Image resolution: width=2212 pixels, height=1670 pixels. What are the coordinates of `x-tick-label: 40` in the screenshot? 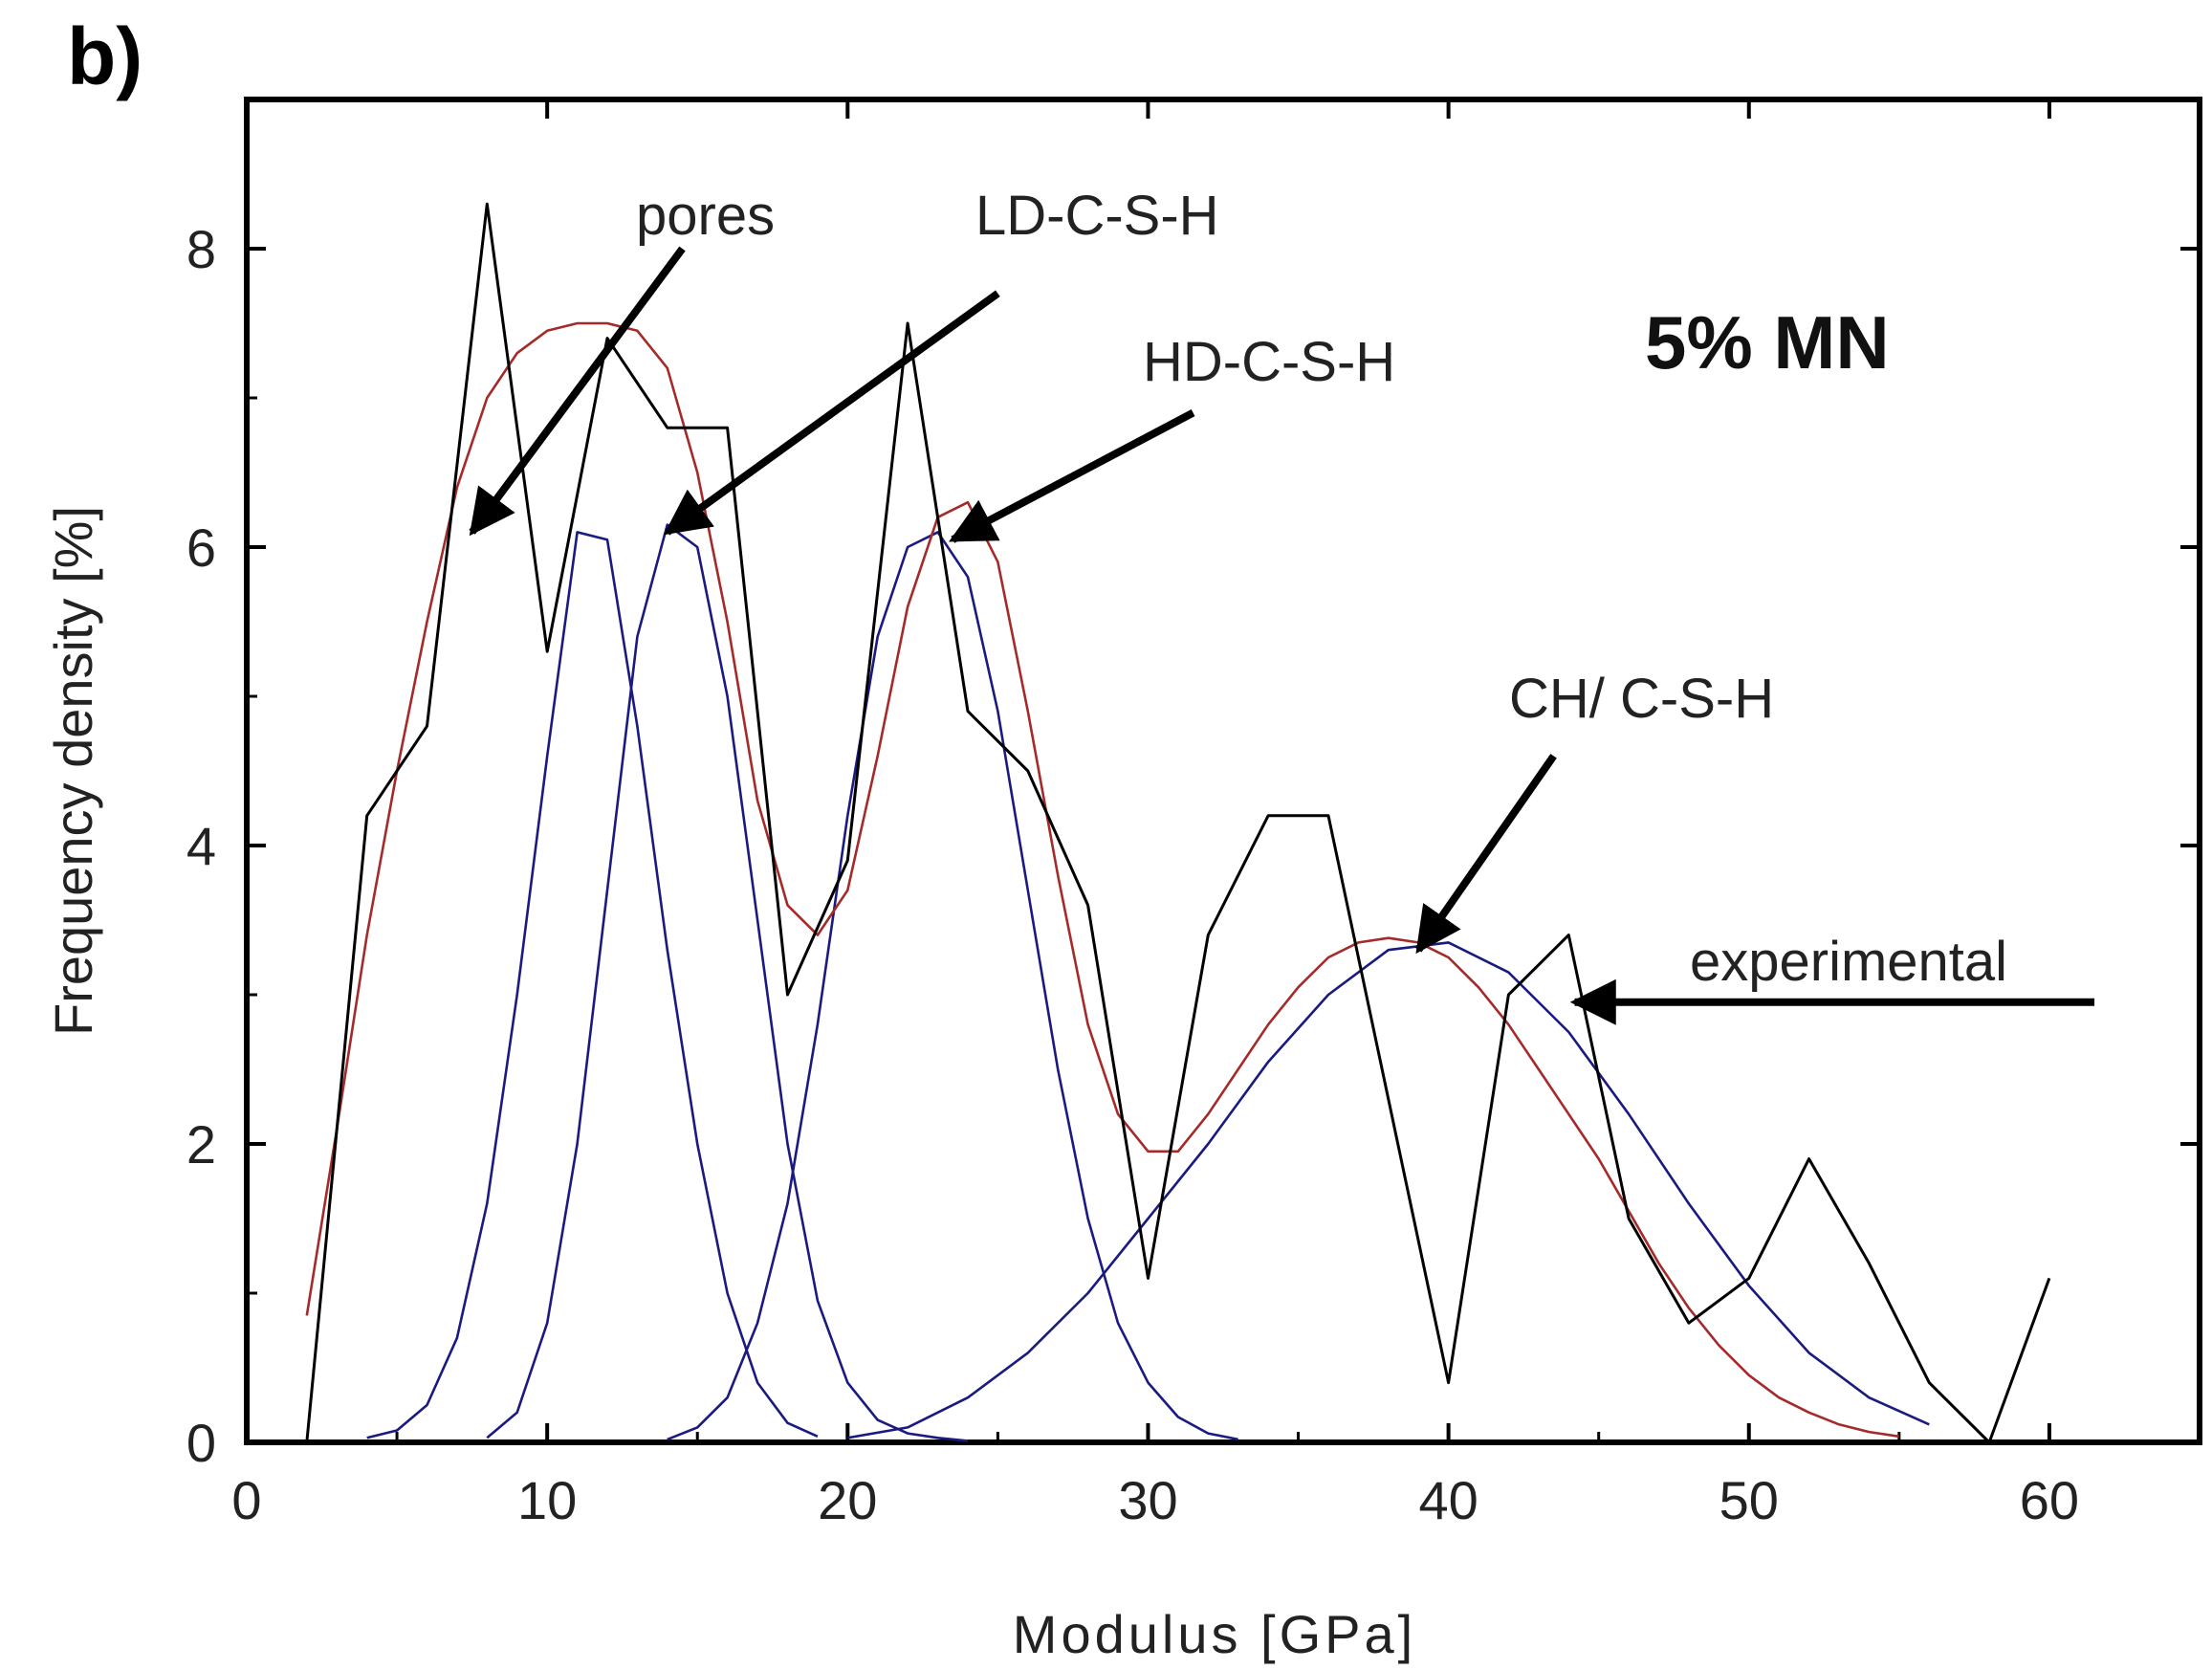 It's located at (1448, 1500).